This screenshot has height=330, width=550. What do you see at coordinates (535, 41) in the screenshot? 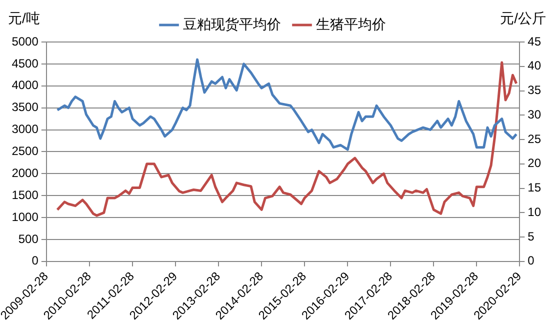
I see `y2-tick-label: 45` at bounding box center [535, 41].